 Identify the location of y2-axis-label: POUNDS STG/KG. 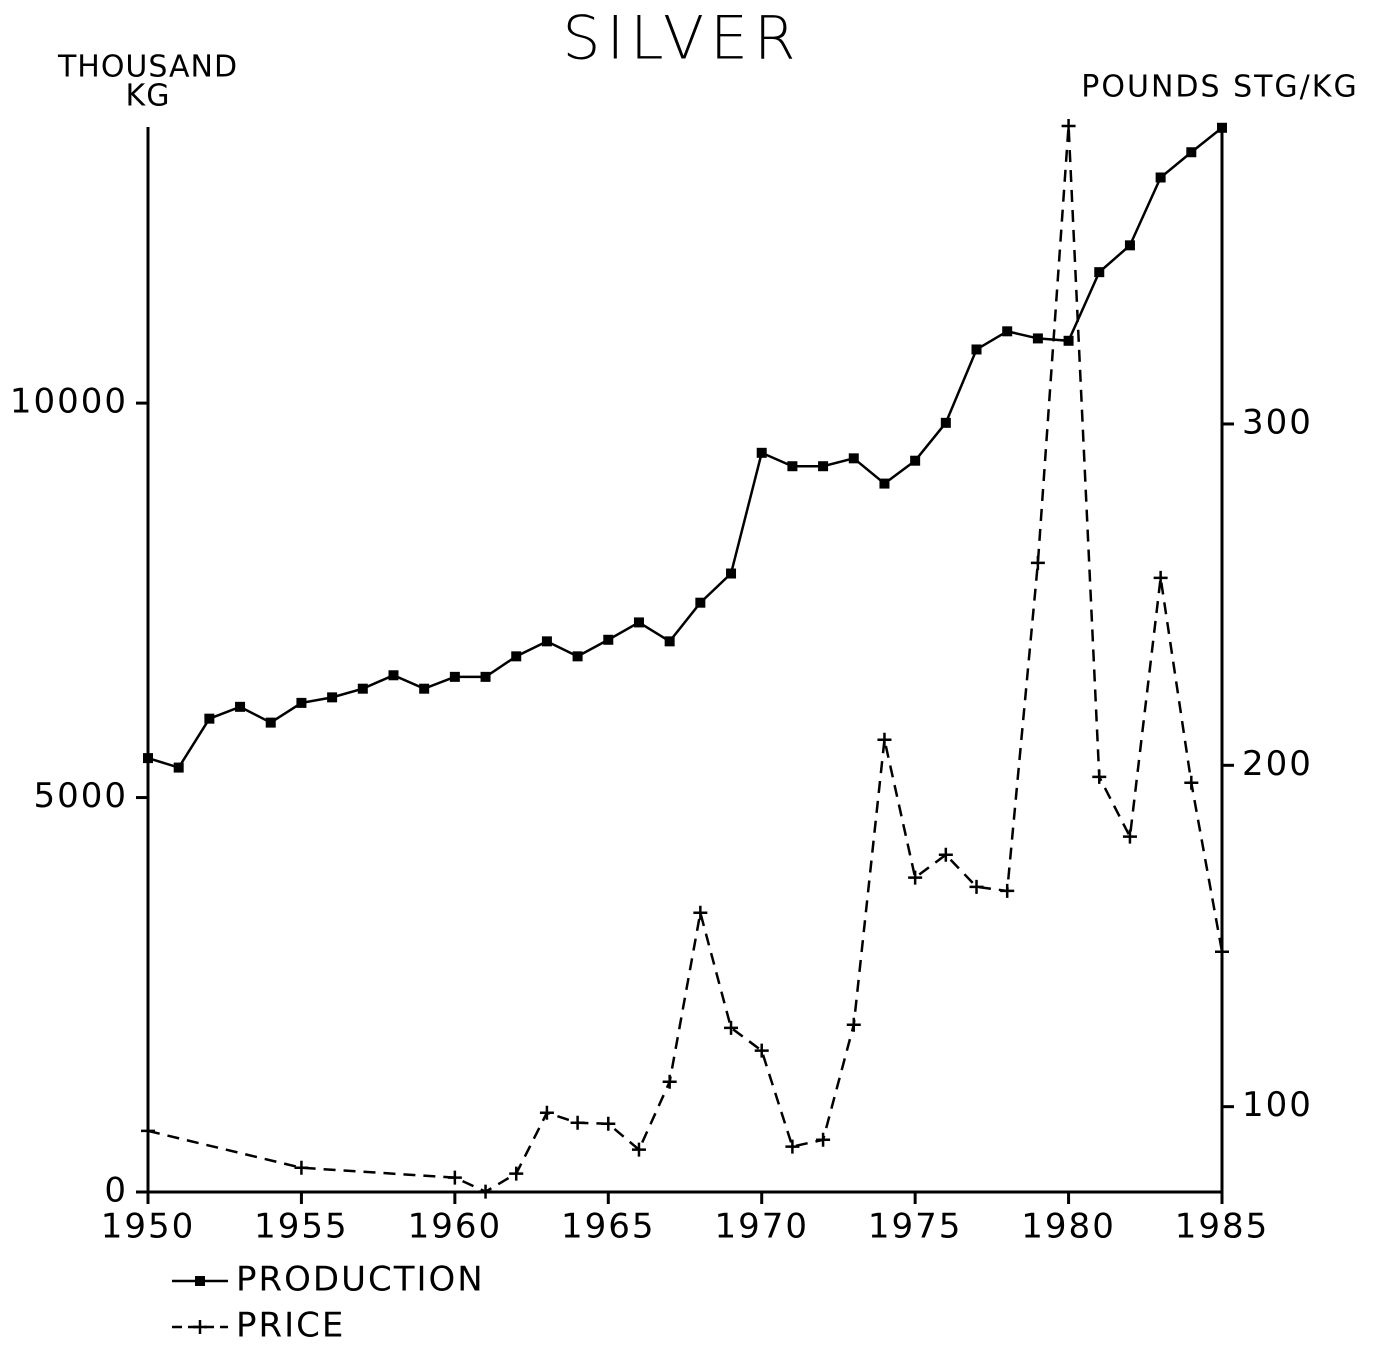
(1219, 87).